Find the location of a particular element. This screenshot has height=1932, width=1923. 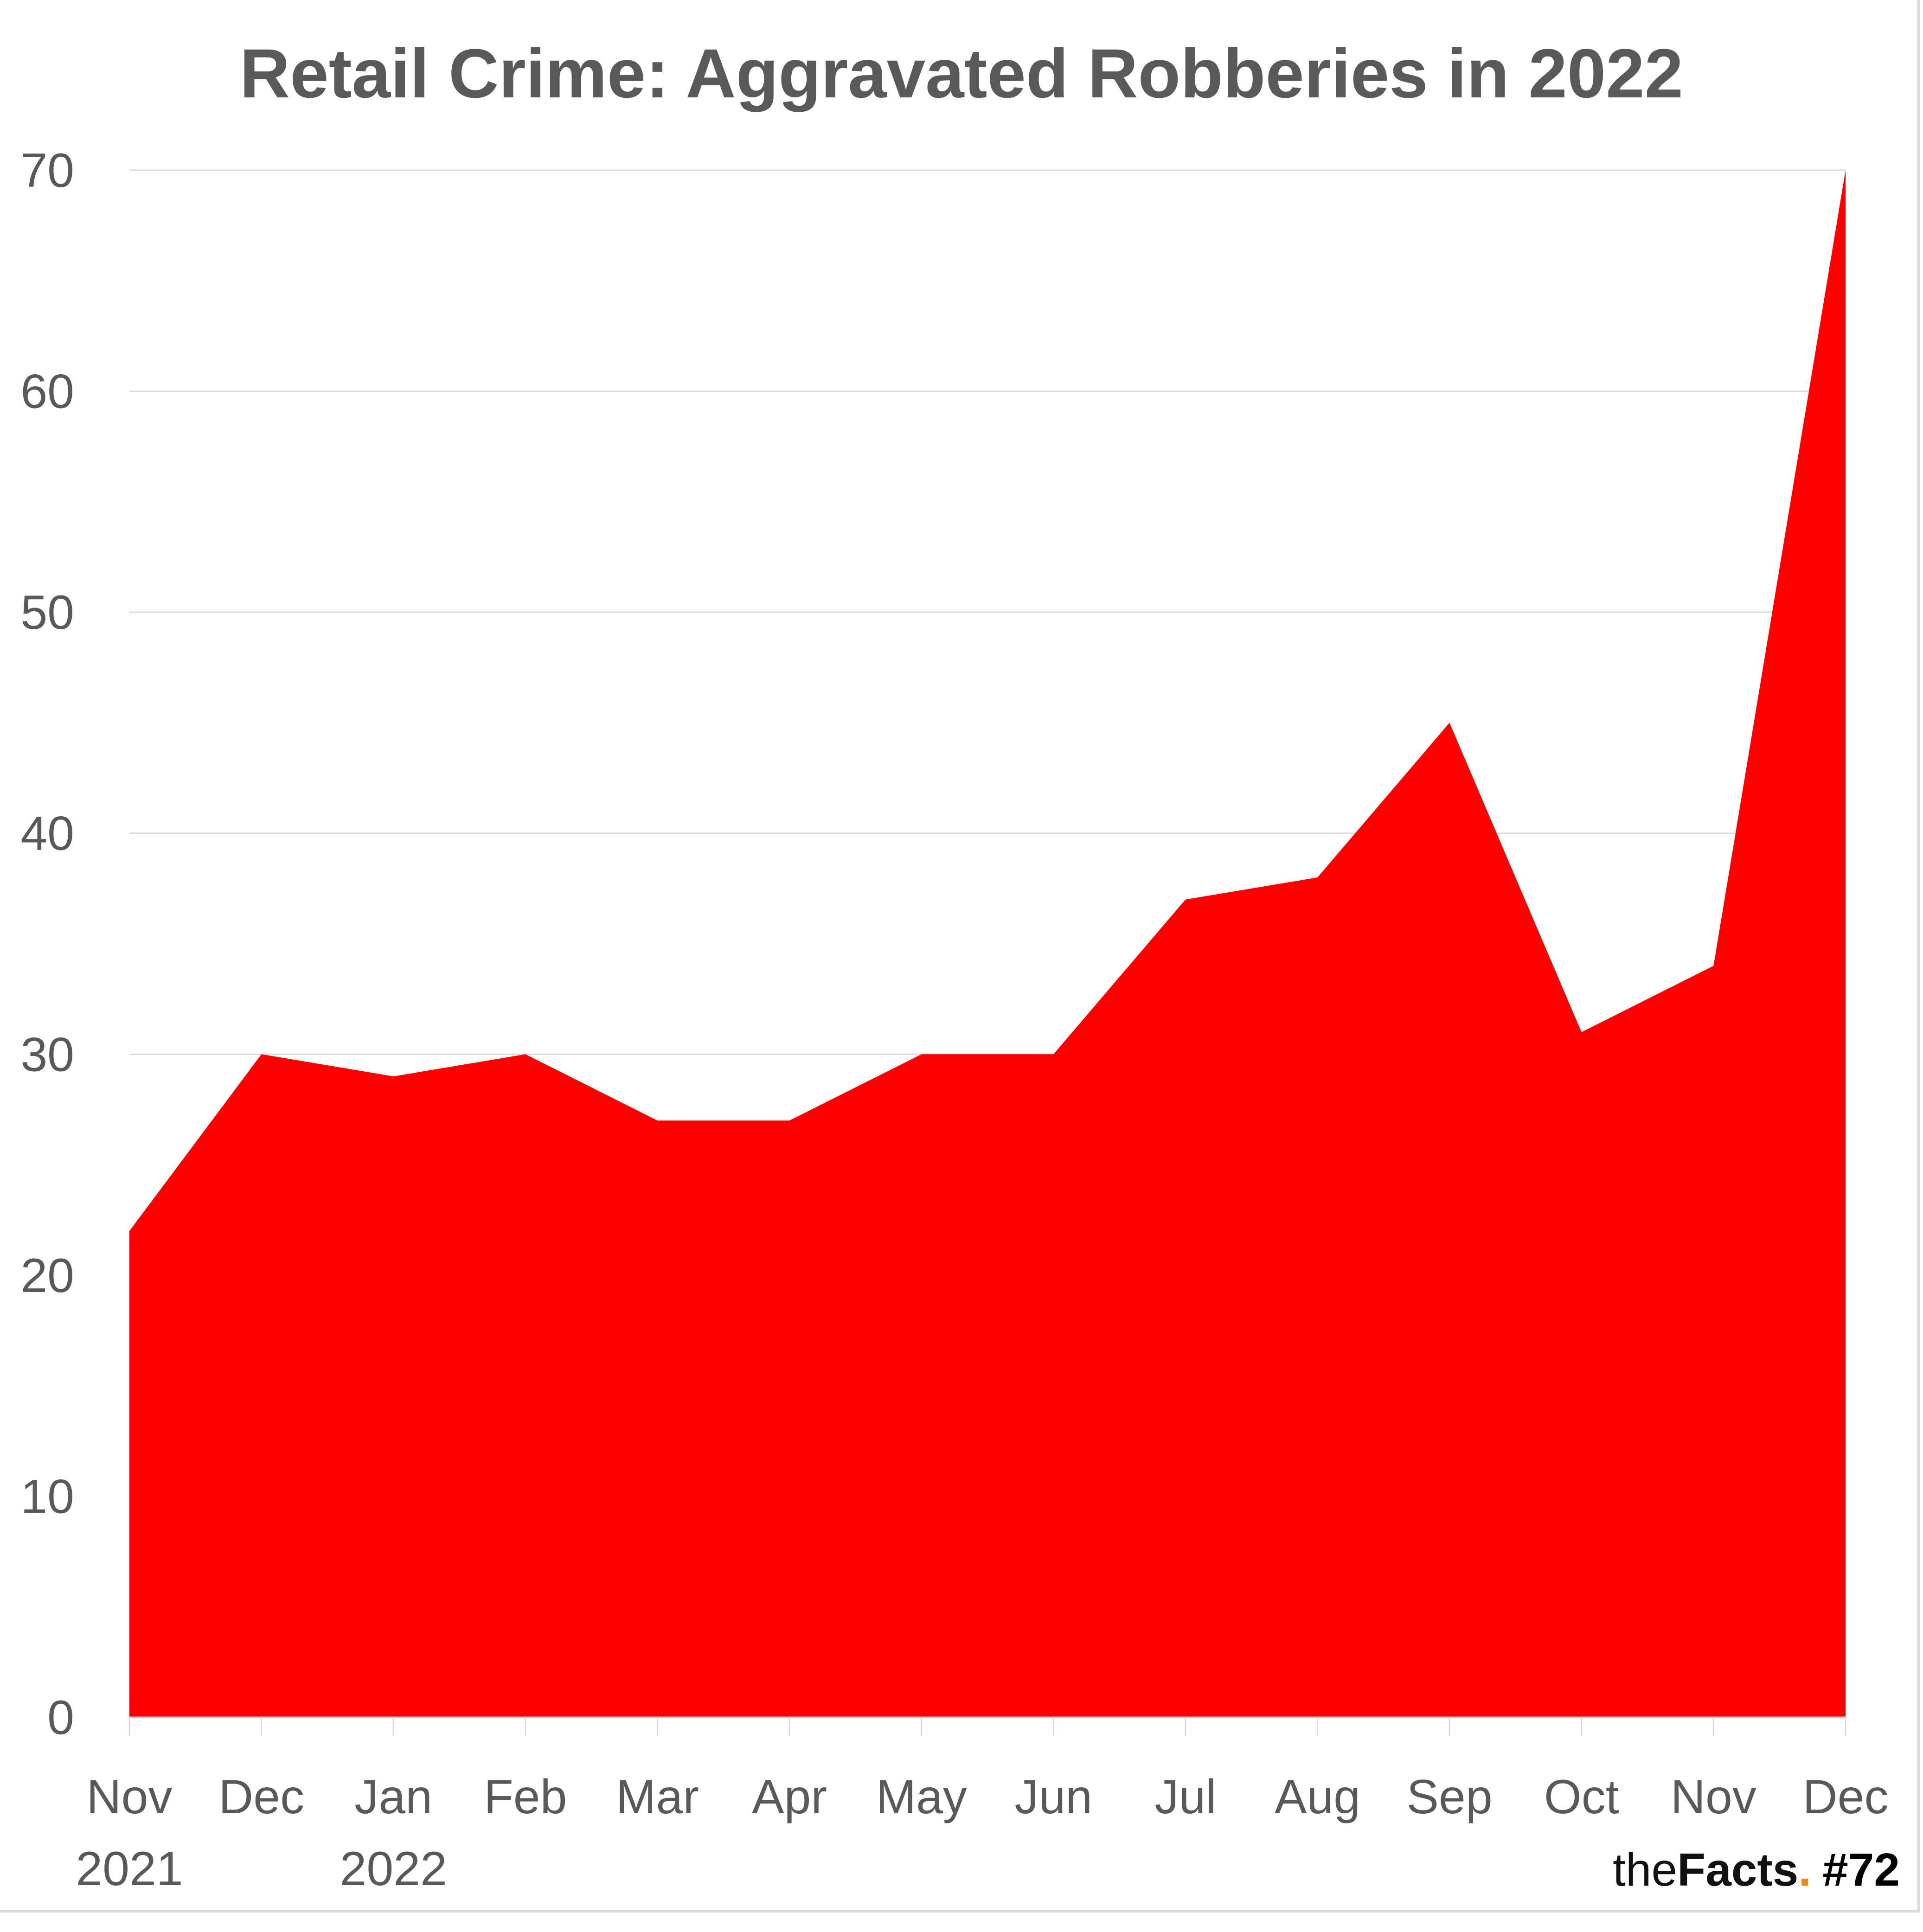

y-tick-label: 40 is located at coordinates (47, 834).